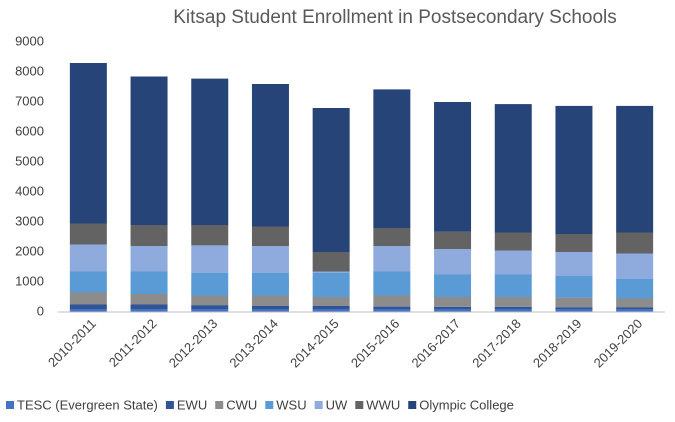 The image size is (675, 422). Describe the element at coordinates (29, 280) in the screenshot. I see `y-tick-label: 1000` at that location.